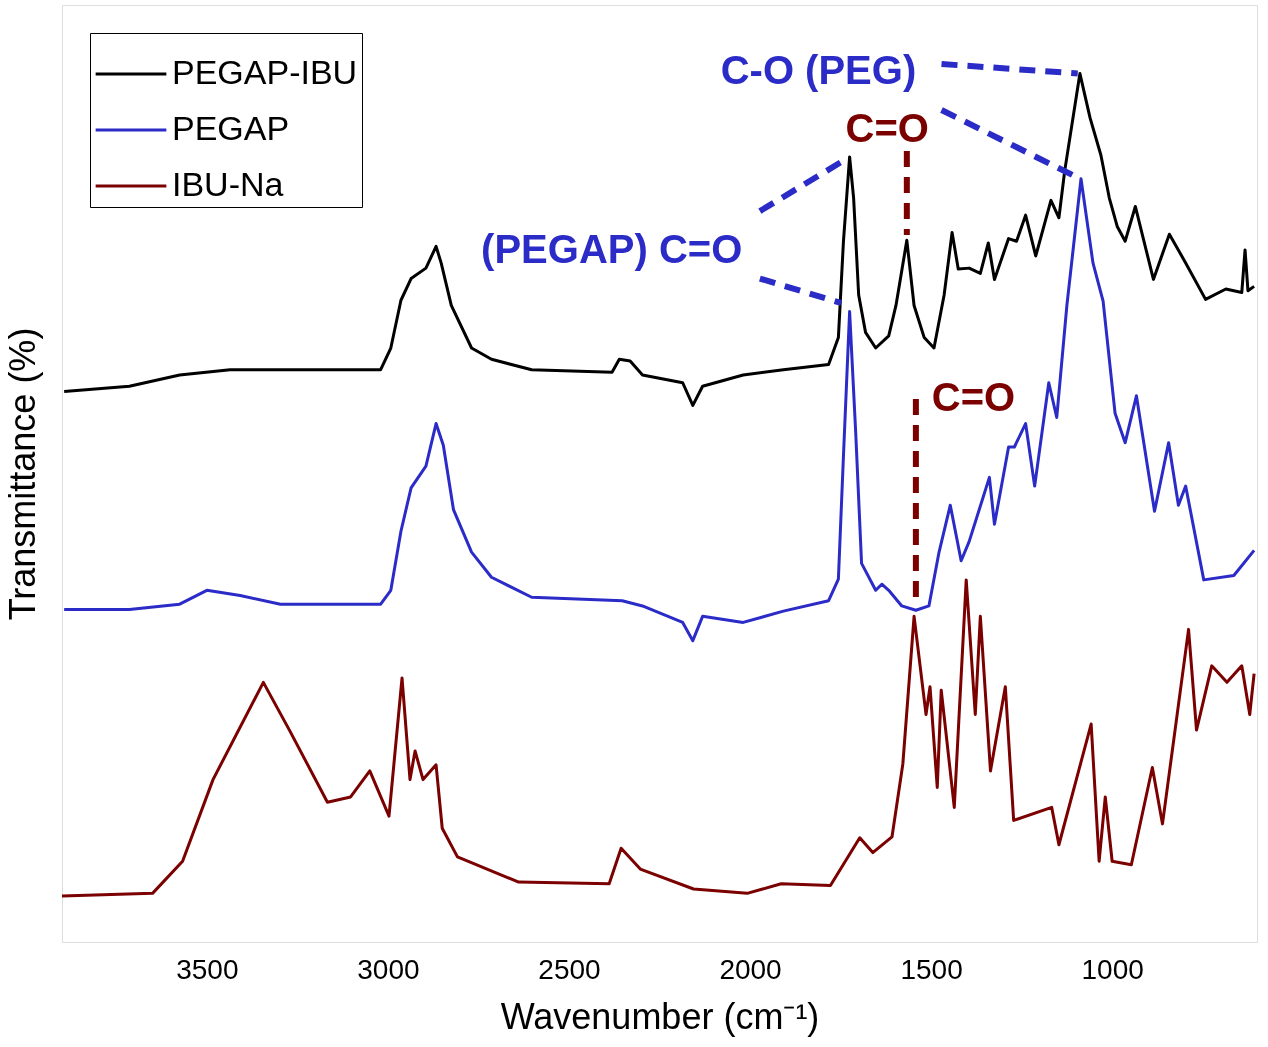  What do you see at coordinates (1112, 969) in the screenshot?
I see `x-tick-label: 1000` at bounding box center [1112, 969].